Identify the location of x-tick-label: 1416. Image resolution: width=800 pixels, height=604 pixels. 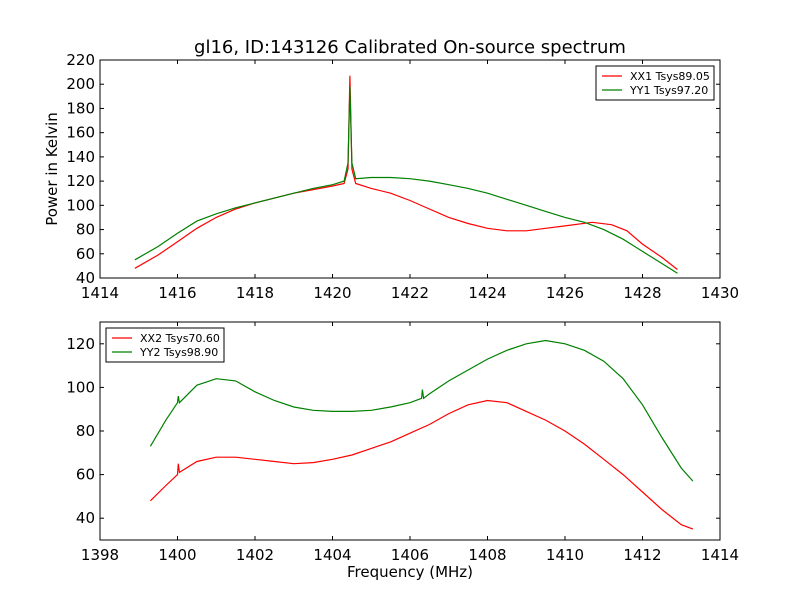
(177, 293).